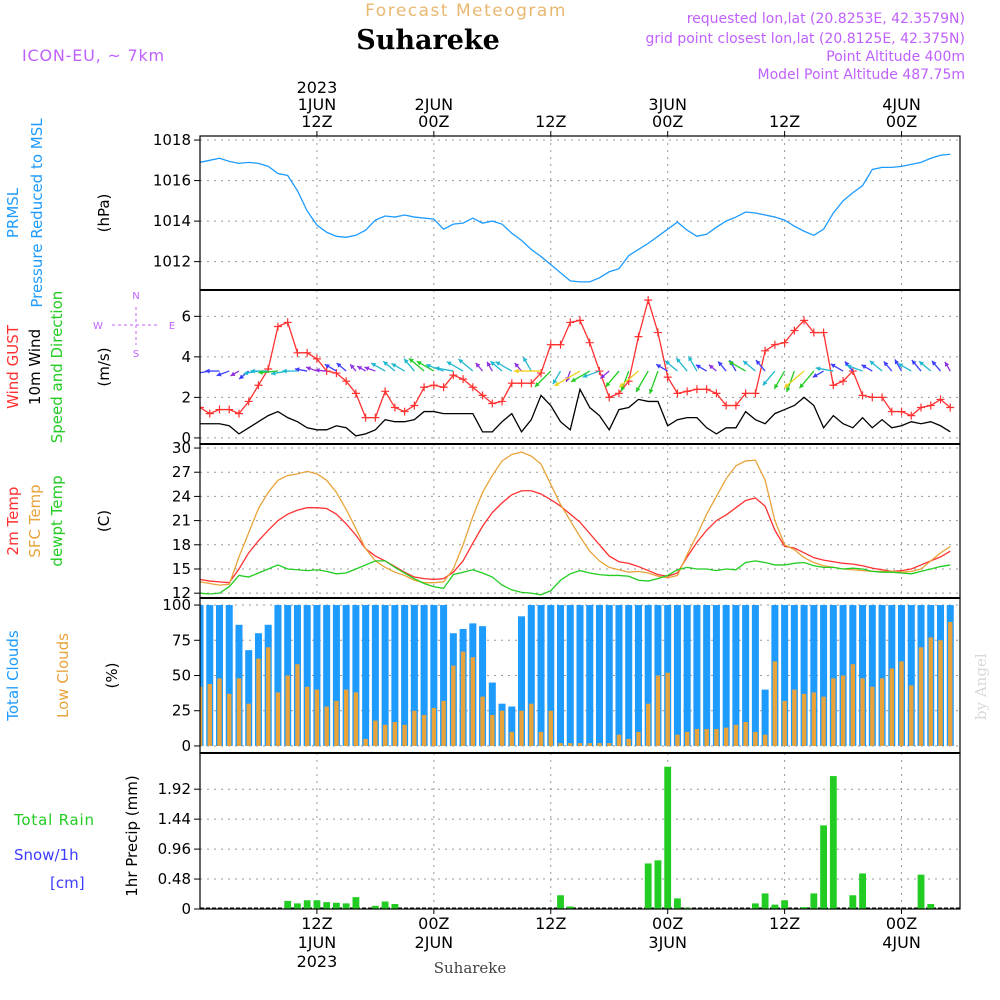  What do you see at coordinates (174, 819) in the screenshot?
I see `y-tick-label: 1.44` at bounding box center [174, 819].